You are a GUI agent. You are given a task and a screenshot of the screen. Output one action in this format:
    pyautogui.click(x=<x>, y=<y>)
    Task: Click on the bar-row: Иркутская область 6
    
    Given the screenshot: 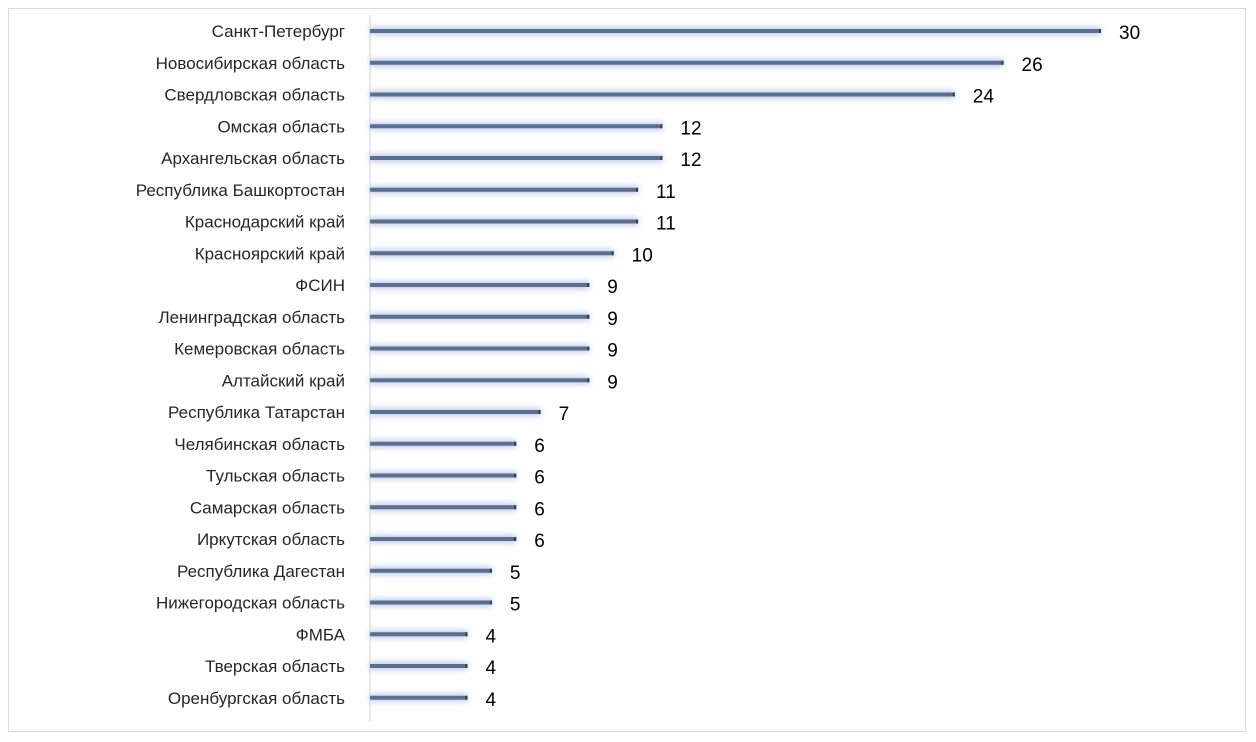 What is the action you would take?
    pyautogui.click(x=371, y=541)
    